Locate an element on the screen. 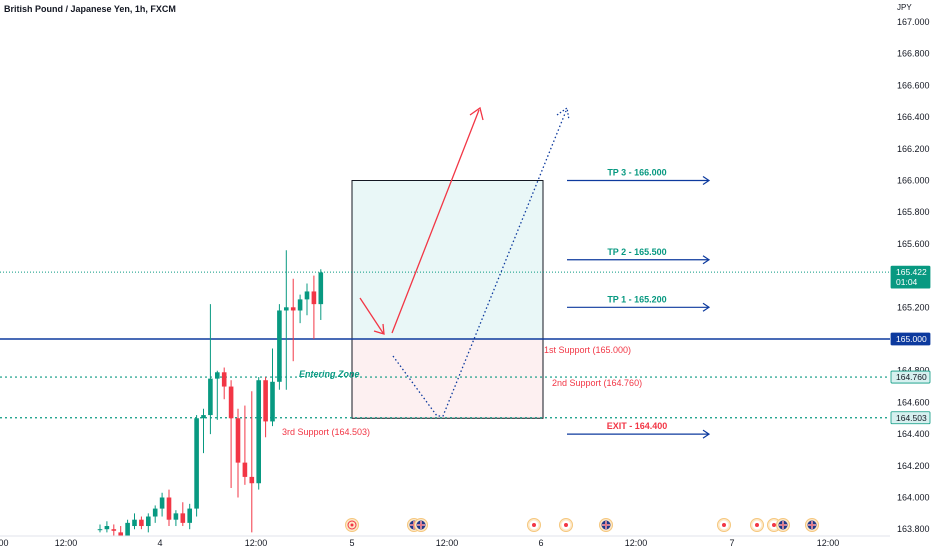  price-tick-label: 165.800 is located at coordinates (913, 212).